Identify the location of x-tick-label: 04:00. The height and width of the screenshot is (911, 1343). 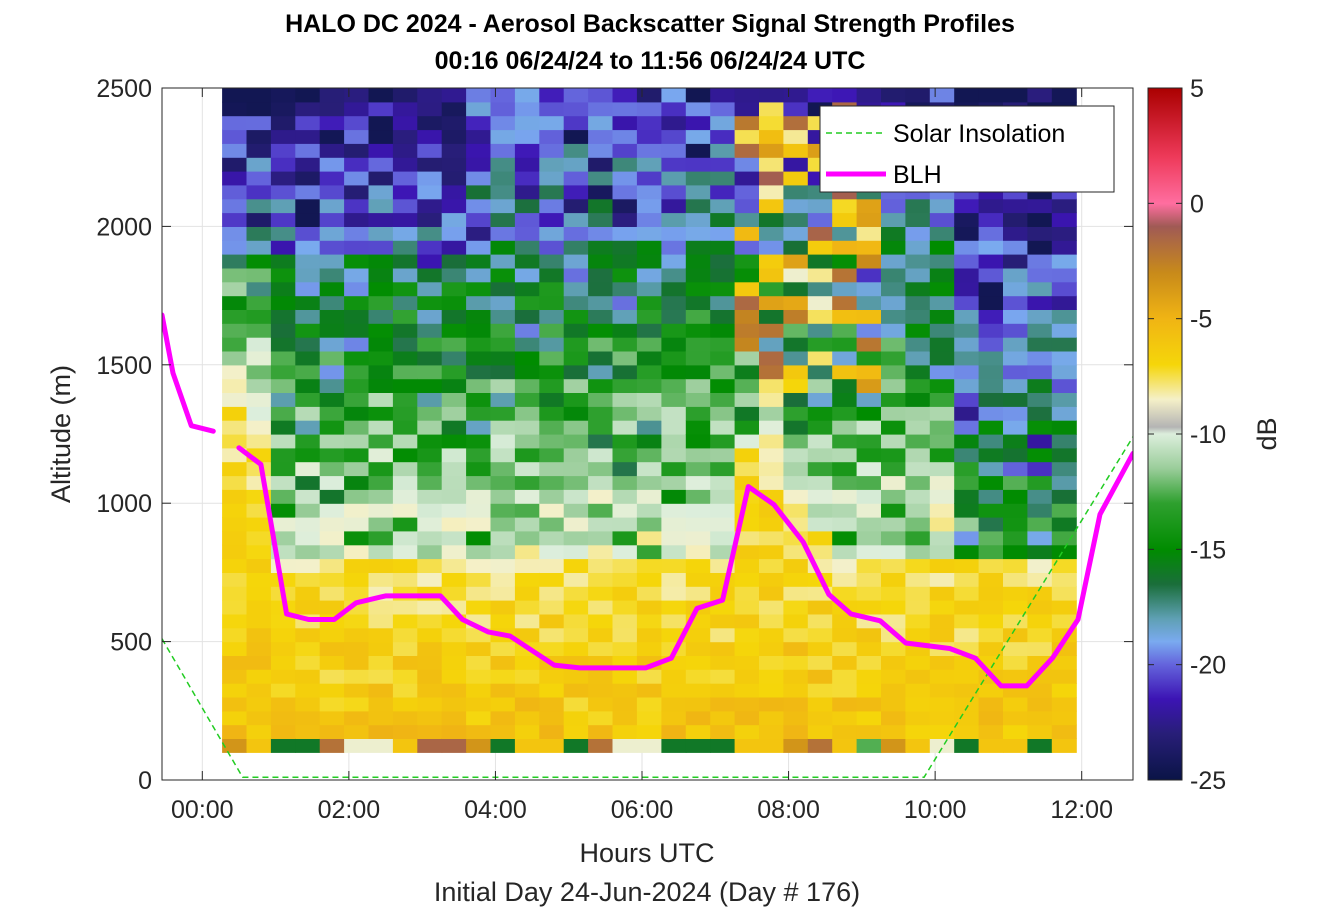
(495, 810).